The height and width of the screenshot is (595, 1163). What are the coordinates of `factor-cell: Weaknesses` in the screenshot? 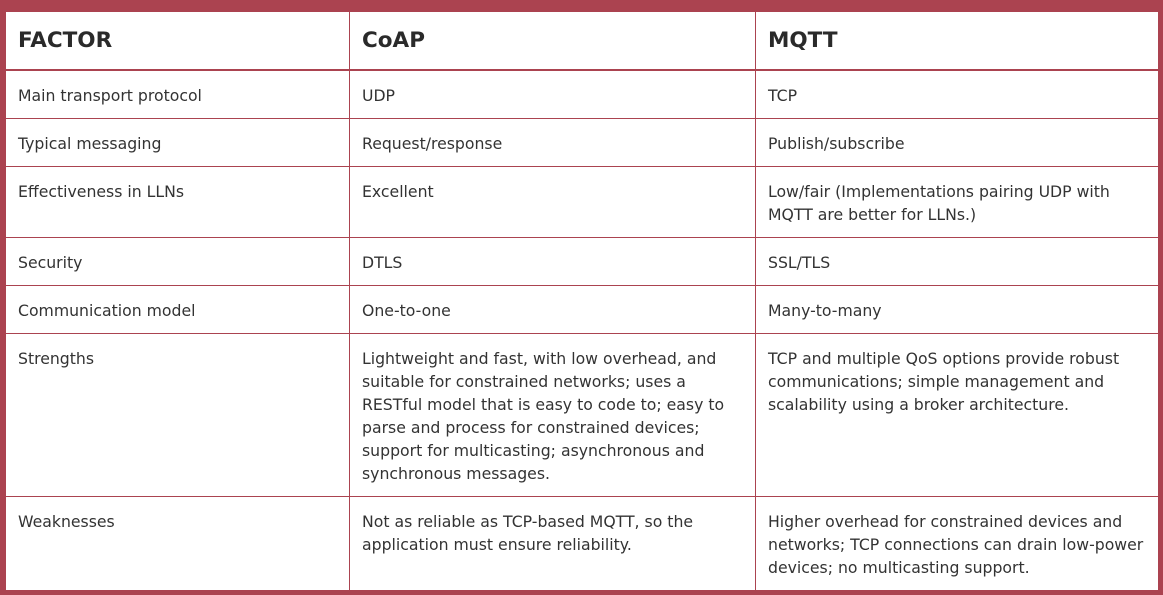 It's located at (177, 543).